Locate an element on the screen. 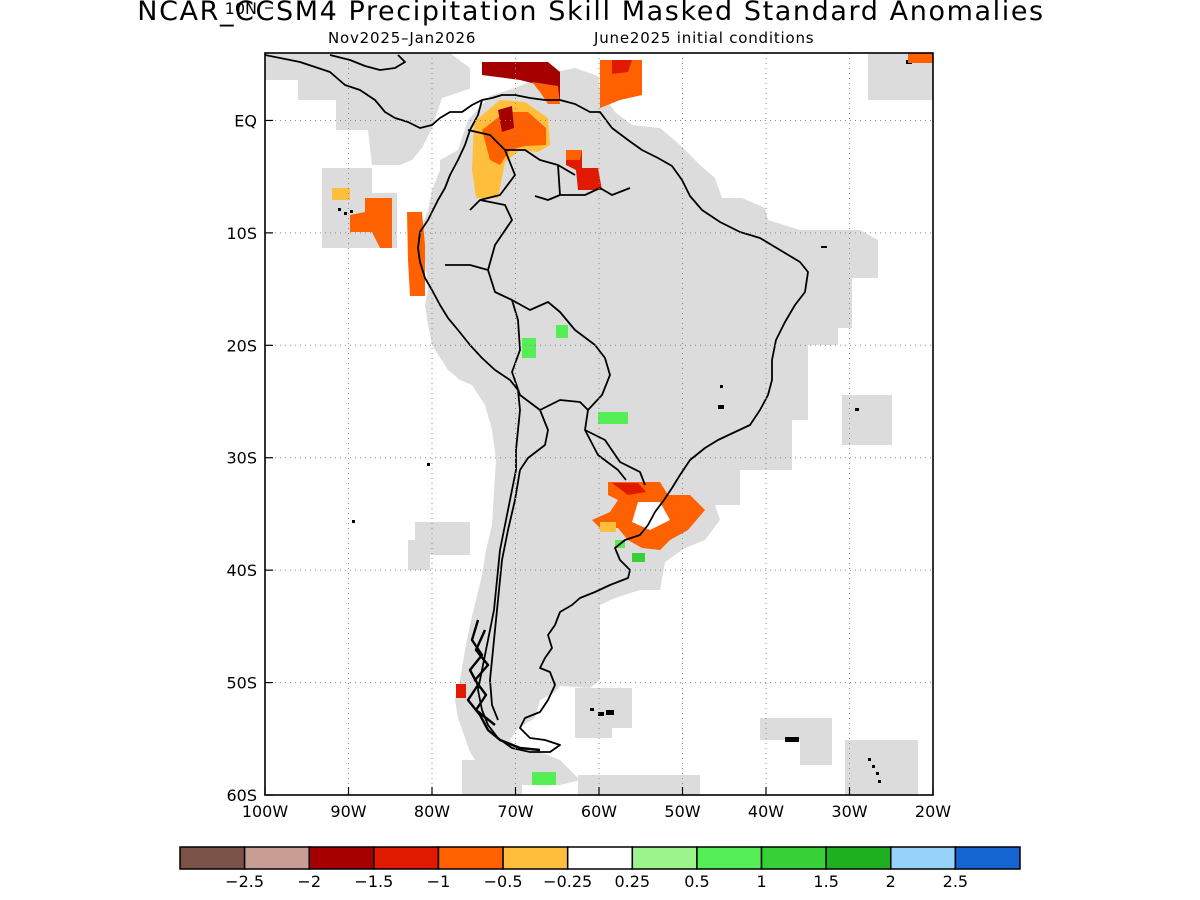  colorbar-label: 0.5 is located at coordinates (696, 881).